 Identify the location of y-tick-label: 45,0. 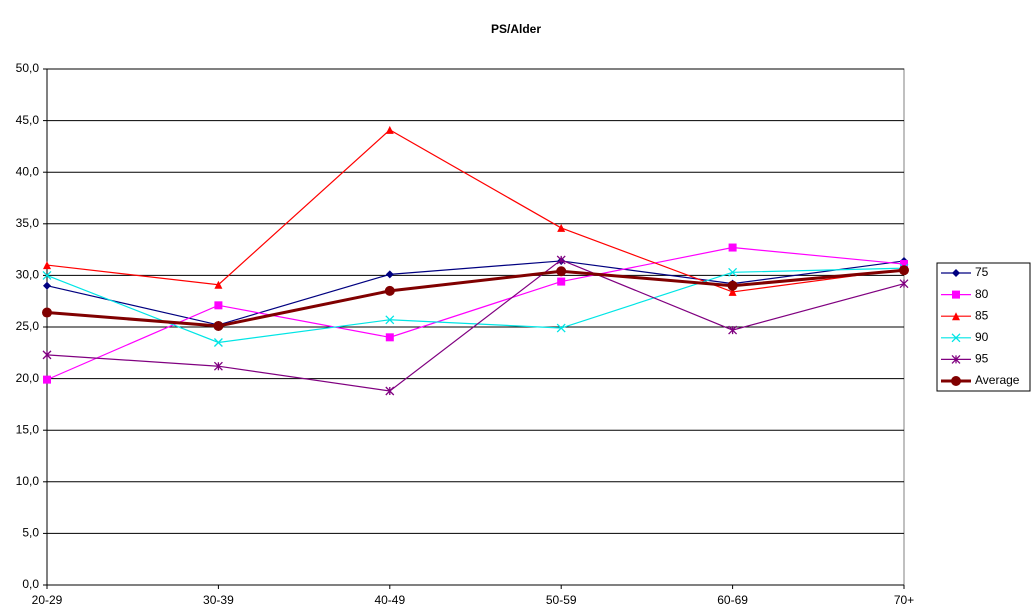
(28, 120).